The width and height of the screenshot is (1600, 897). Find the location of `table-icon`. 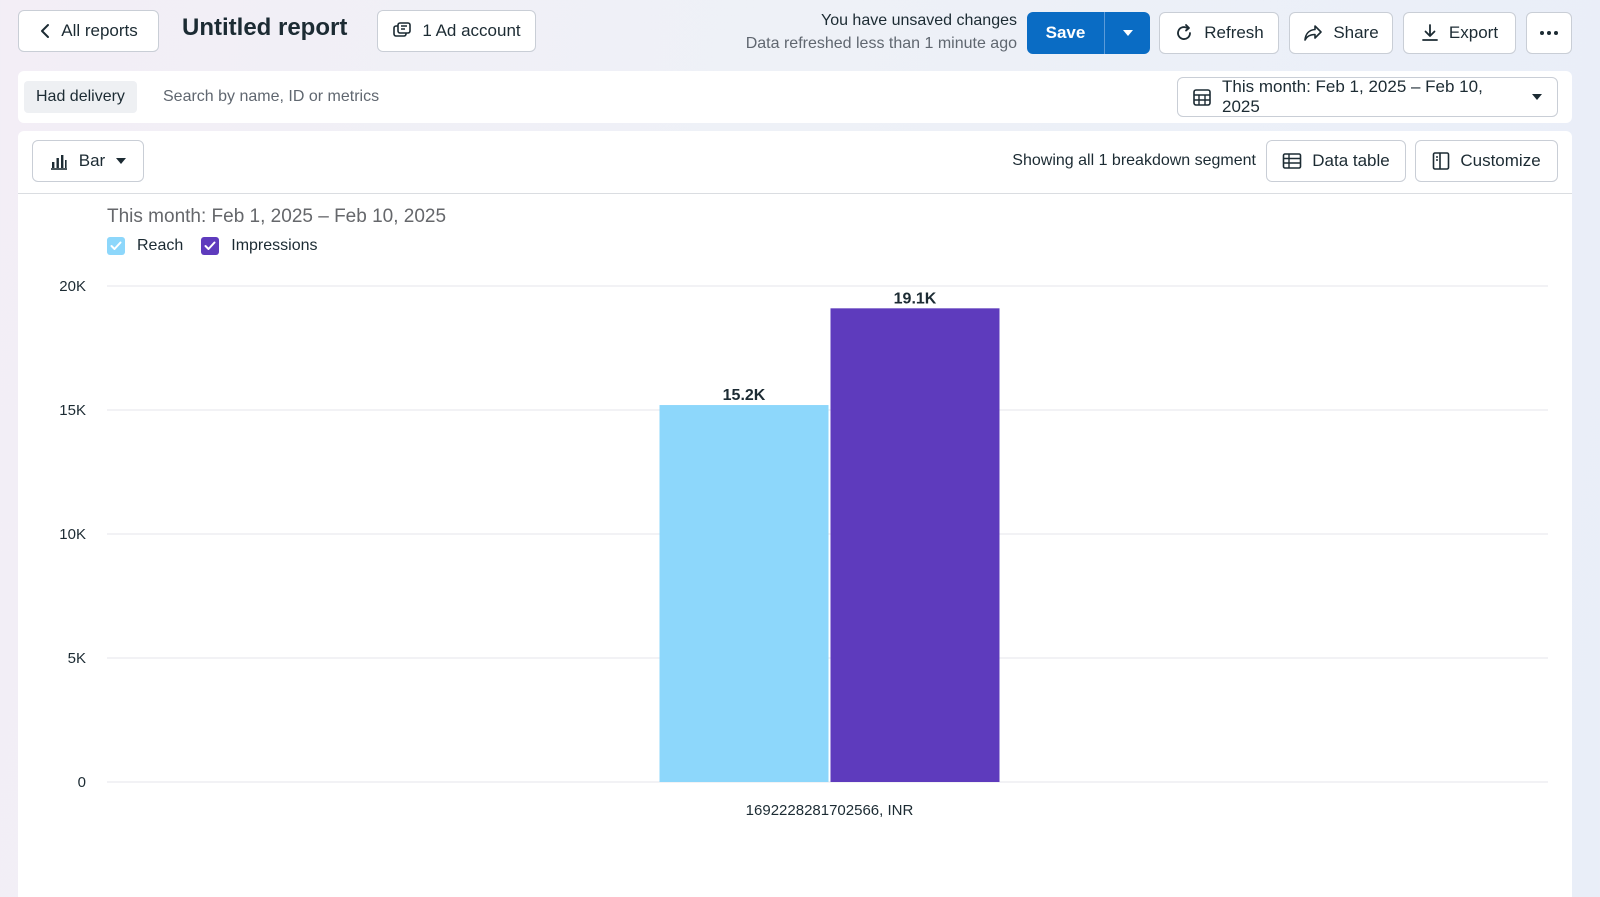

table-icon is located at coordinates (1292, 161).